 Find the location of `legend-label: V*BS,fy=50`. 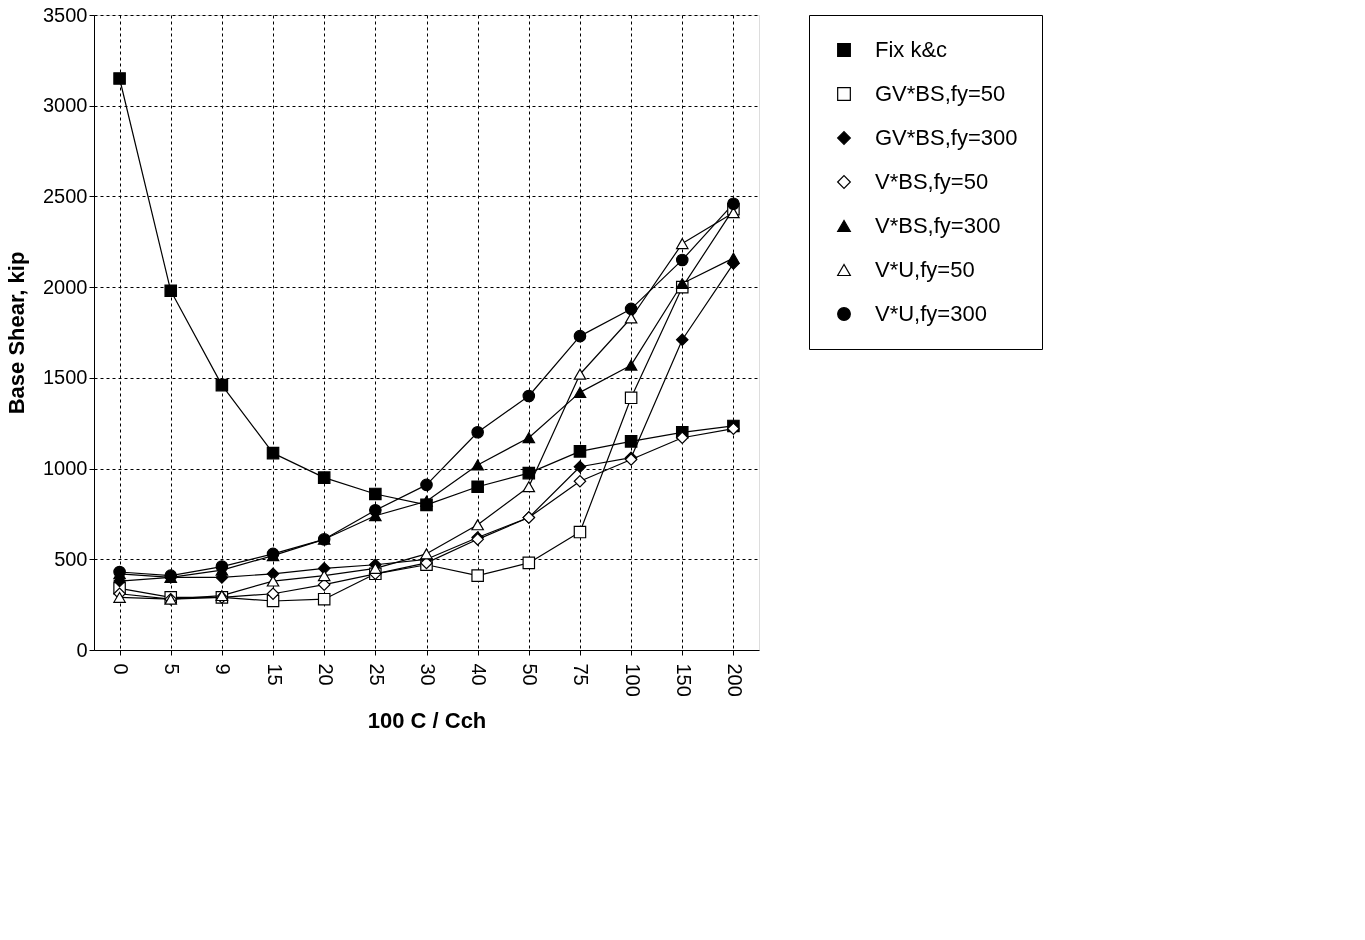

legend-label: V*BS,fy=50 is located at coordinates (932, 181).